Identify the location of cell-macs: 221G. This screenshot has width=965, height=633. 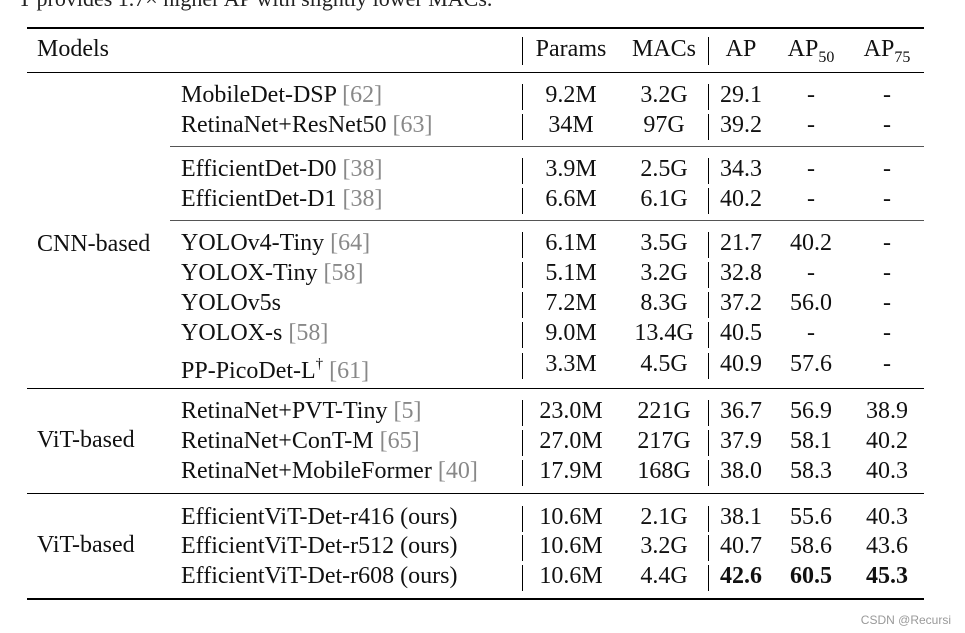
(664, 411).